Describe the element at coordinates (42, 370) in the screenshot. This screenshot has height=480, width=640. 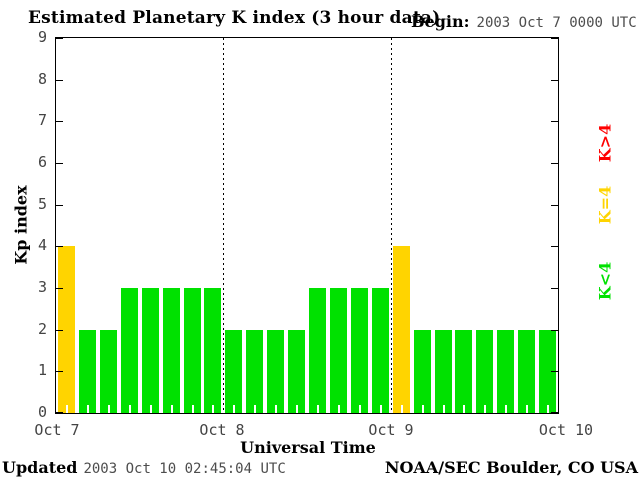
I see `y-tick-label: 1` at that location.